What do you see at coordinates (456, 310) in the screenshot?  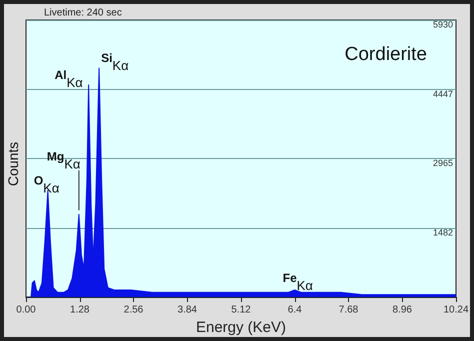 I see `x-tick-label: 10.24` at bounding box center [456, 310].